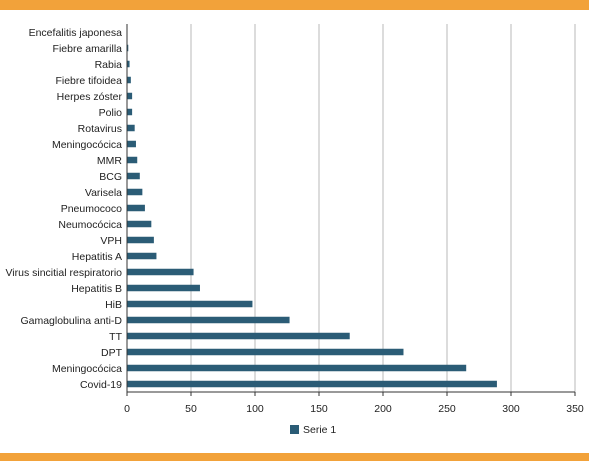 Image resolution: width=589 pixels, height=461 pixels. I want to click on x-tick-label: 0, so click(127, 409).